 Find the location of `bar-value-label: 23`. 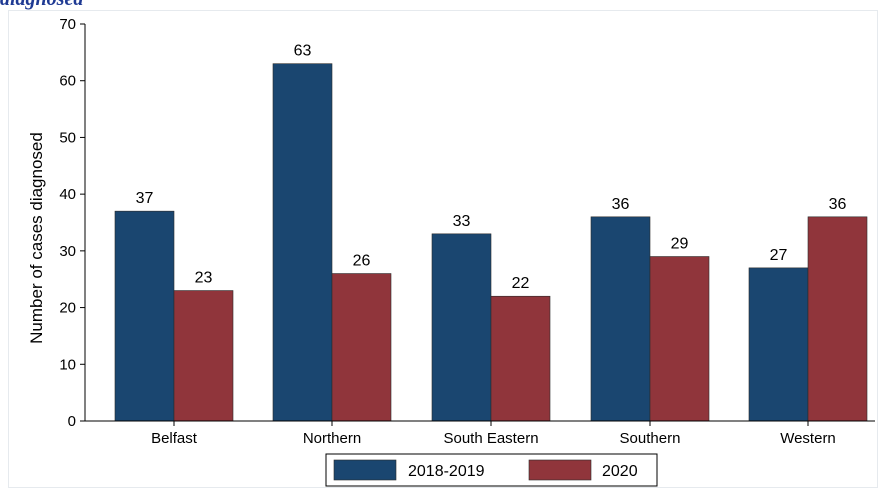

bar-value-label: 23 is located at coordinates (204, 278).